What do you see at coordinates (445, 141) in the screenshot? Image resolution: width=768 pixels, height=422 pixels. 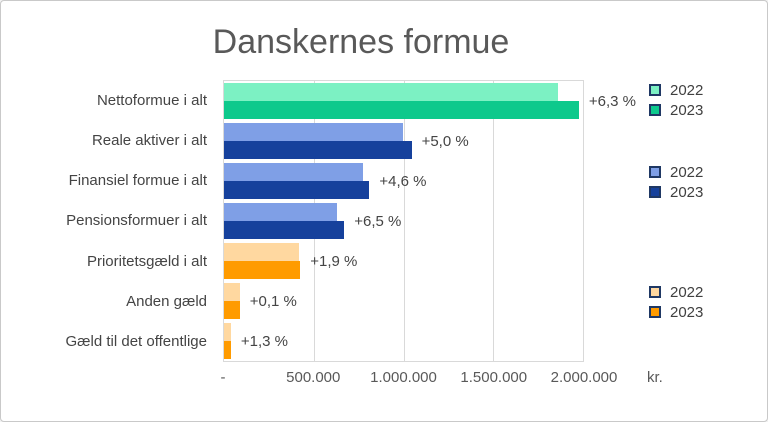 I see `change-label: +5,0 %` at bounding box center [445, 141].